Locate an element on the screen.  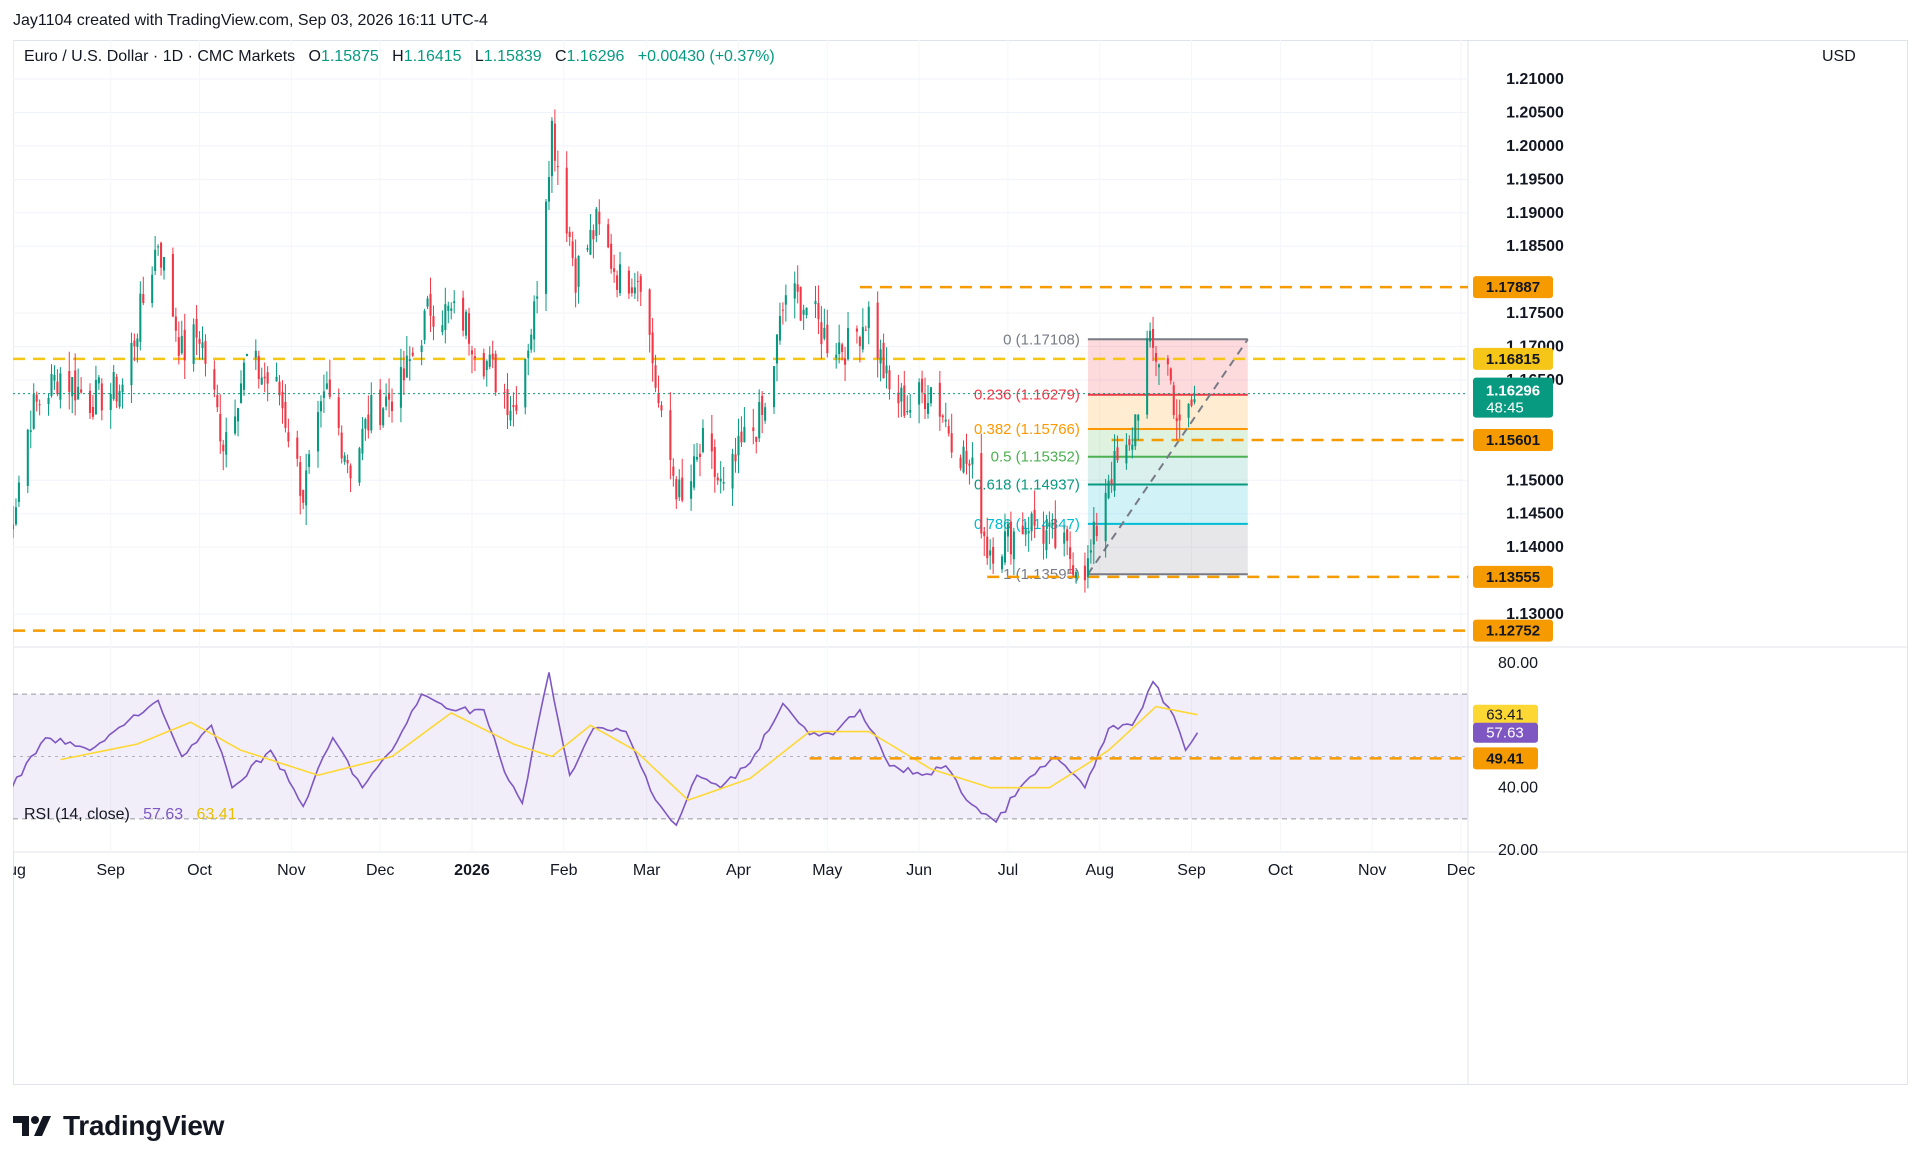
symbol-title: Euro / U.S. Dollar · 1D · CMC Markets is located at coordinates (160, 56).